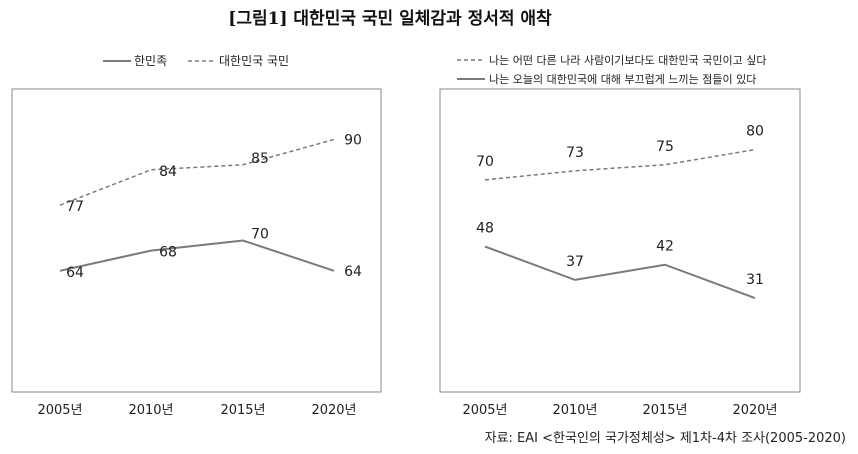 This screenshot has height=454, width=858. I want to click on data-label: 73, so click(575, 153).